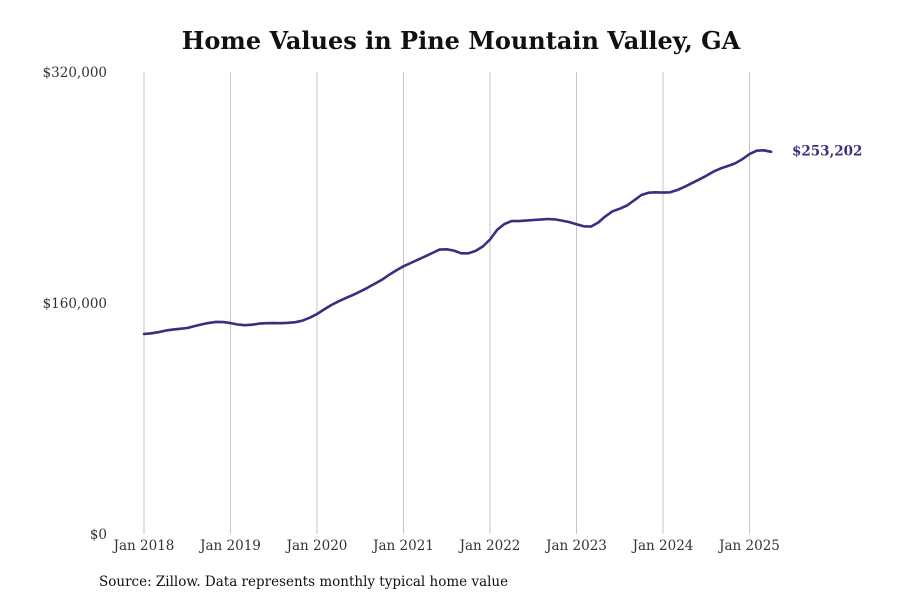 This screenshot has height=600, width=900. I want to click on chart-title: Home Values in Pine Mountain Valley, GA, so click(461, 40).